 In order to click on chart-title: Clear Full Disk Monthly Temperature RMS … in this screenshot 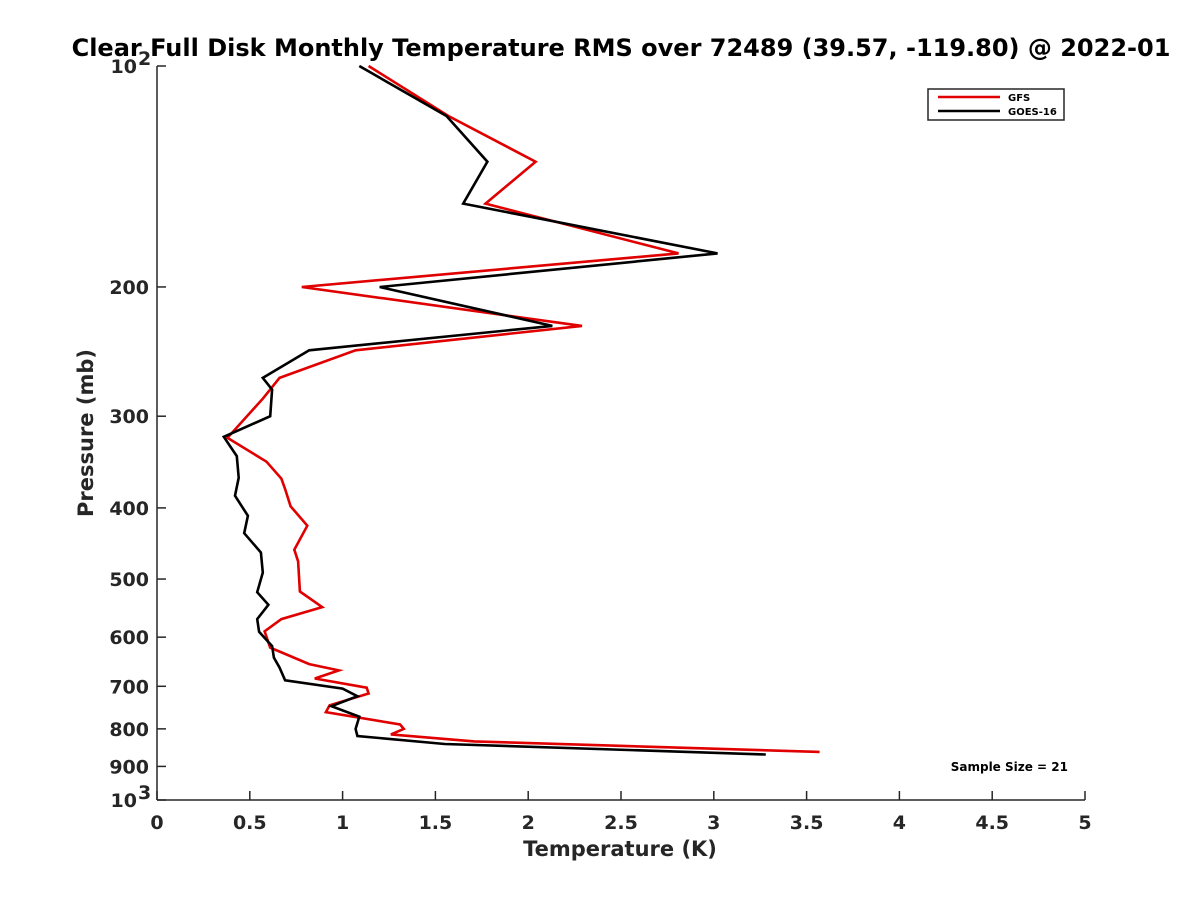, I will do `click(621, 48)`.